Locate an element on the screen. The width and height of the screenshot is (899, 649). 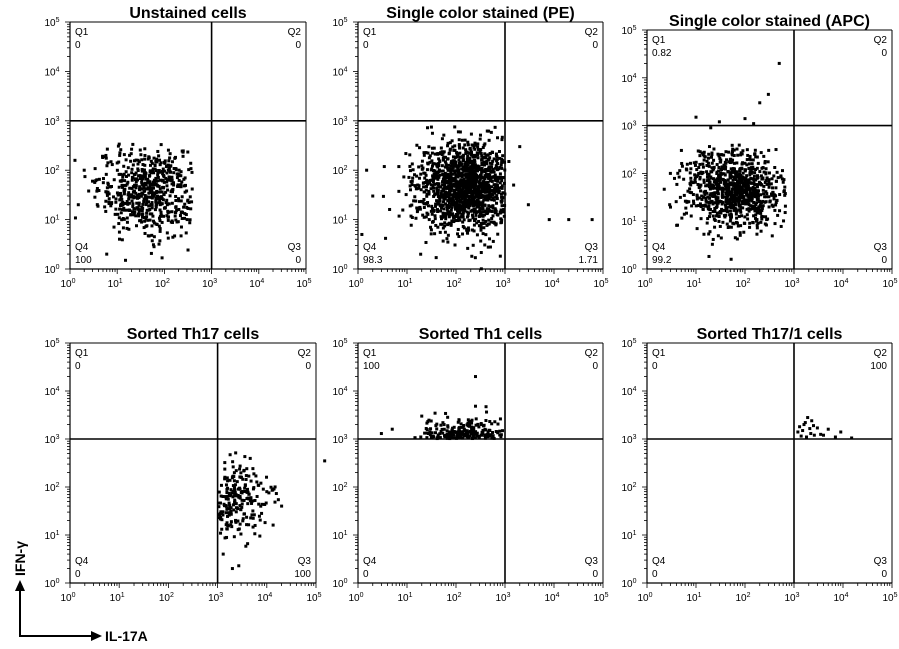
quadrant-value-q1: 0.82 is located at coordinates (662, 53).